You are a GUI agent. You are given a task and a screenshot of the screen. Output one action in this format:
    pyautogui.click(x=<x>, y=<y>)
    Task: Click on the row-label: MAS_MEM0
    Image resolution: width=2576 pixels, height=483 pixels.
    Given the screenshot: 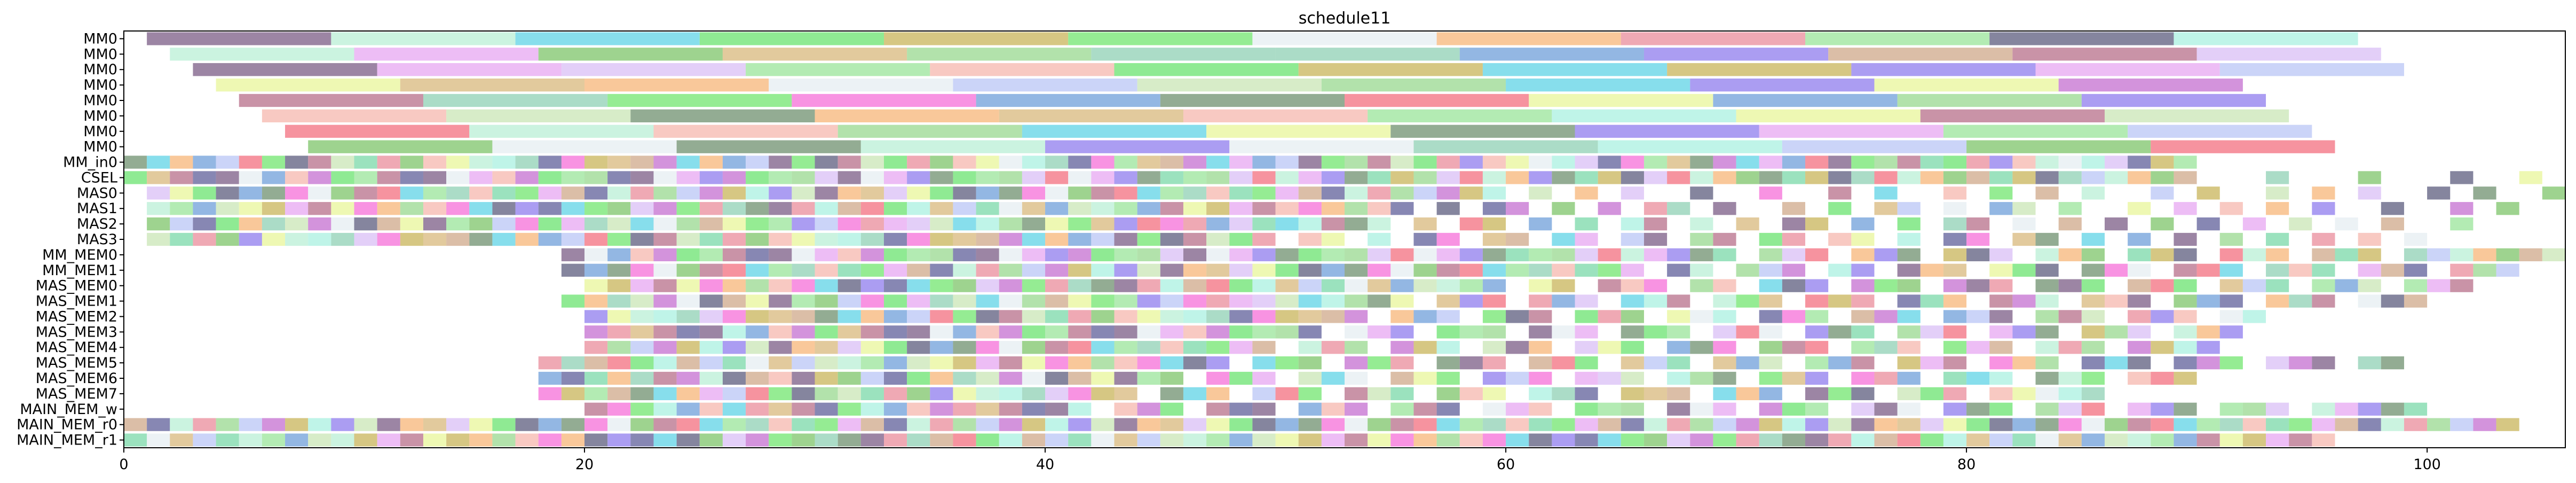 What is the action you would take?
    pyautogui.click(x=76, y=286)
    